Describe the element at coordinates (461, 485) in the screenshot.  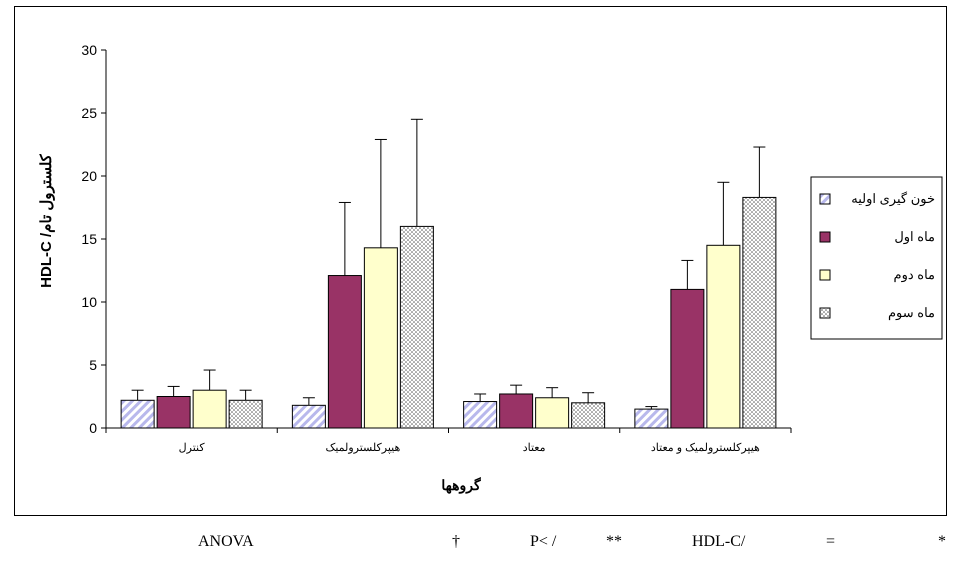
I see `x-axis-label: گروهها` at that location.